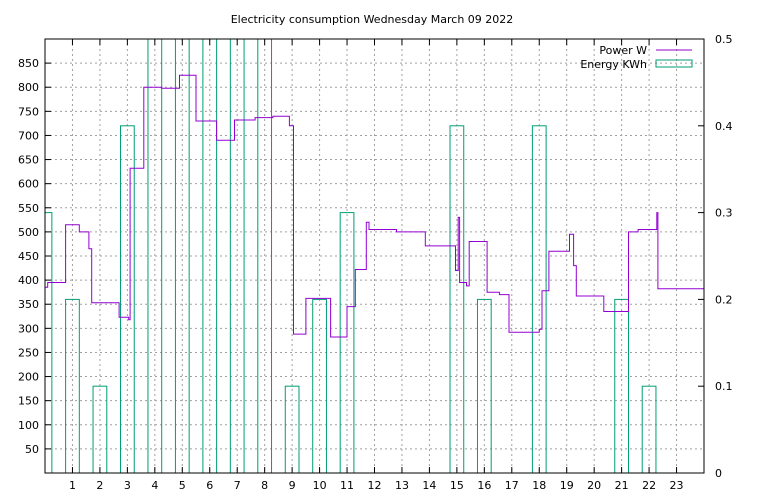  Describe the element at coordinates (28, 425) in the screenshot. I see `y-left-tick-label: 100` at that location.